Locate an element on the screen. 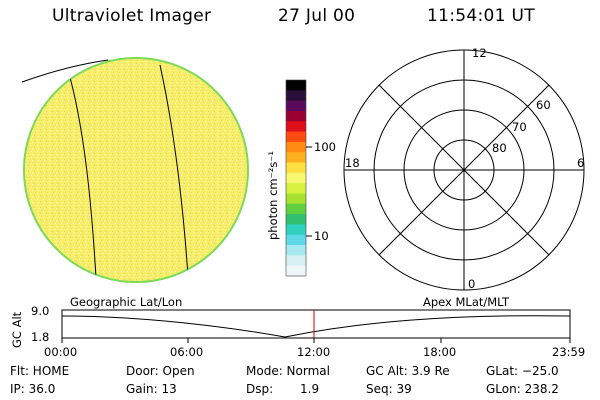 The height and width of the screenshot is (400, 600). date-label: 27 Jul 00 is located at coordinates (317, 16).